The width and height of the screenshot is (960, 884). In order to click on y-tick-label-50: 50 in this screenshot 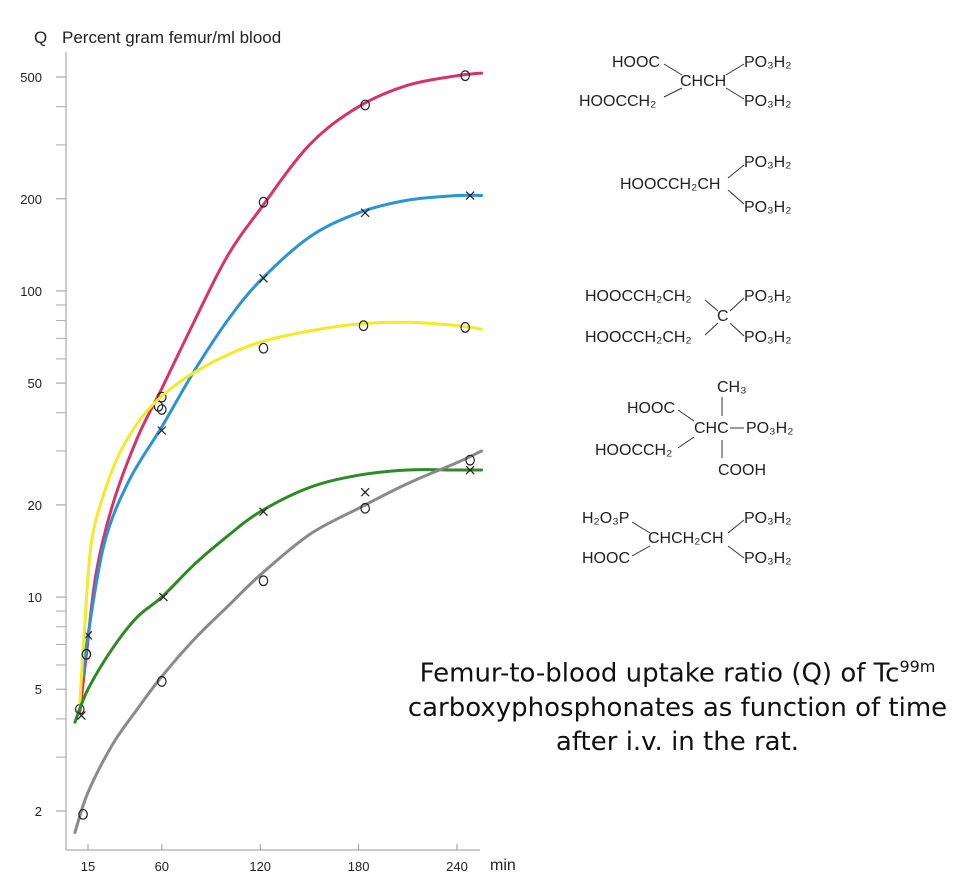, I will do `click(35, 383)`.